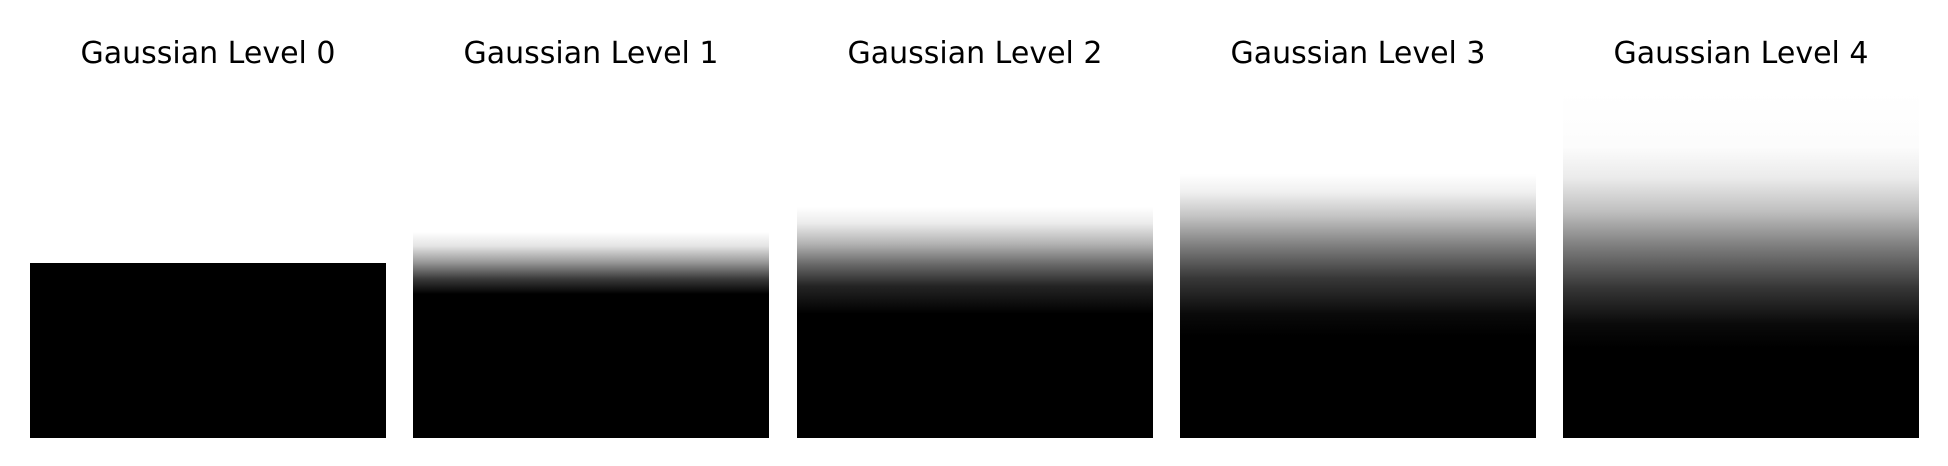  I want to click on gaussian-level-1-image, so click(591, 265).